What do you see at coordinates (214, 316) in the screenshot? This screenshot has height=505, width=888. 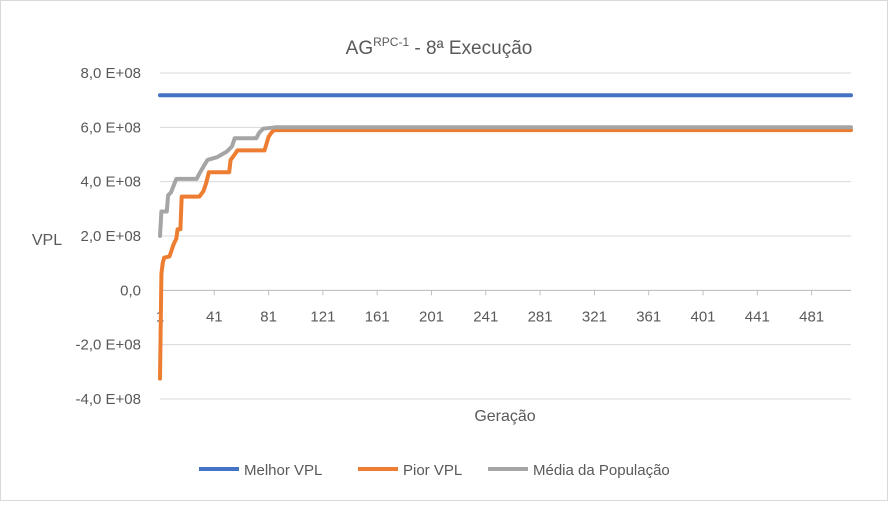 I see `x-tick-label: 41` at bounding box center [214, 316].